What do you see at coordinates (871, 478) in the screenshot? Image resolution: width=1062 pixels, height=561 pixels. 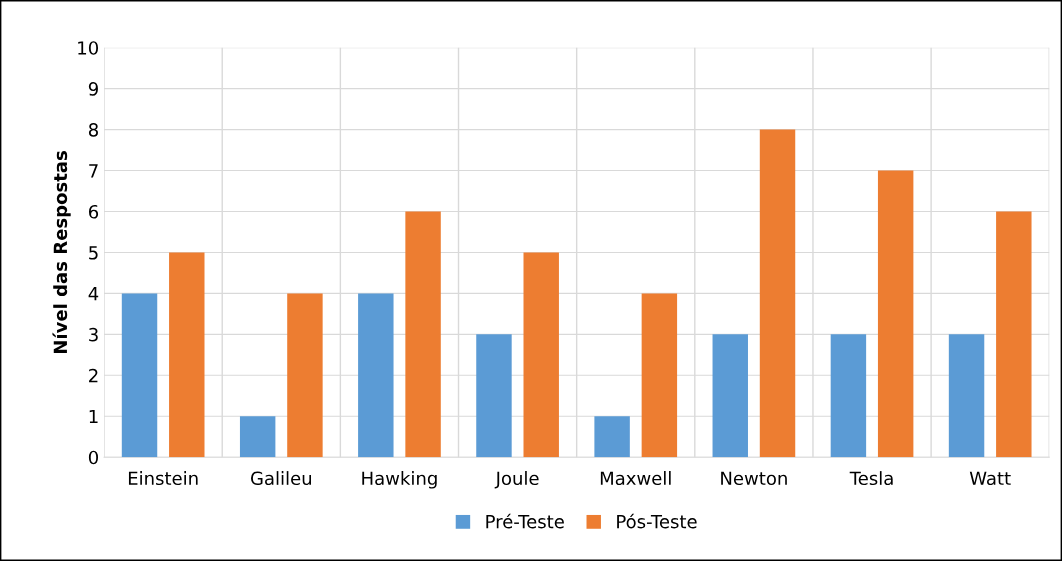 I see `x-tick-label: Tesla` at bounding box center [871, 478].